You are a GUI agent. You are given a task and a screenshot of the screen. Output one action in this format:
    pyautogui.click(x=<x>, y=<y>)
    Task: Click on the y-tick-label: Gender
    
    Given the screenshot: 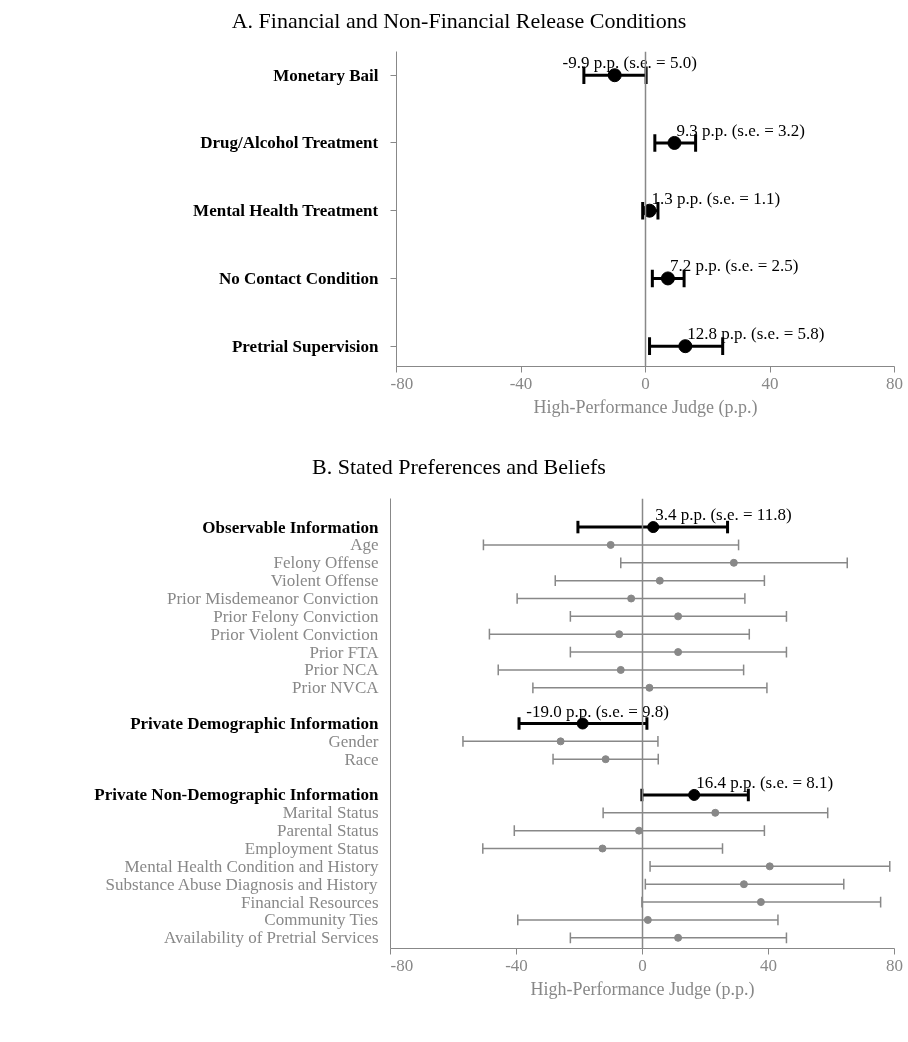 What is the action you would take?
    pyautogui.click(x=353, y=741)
    